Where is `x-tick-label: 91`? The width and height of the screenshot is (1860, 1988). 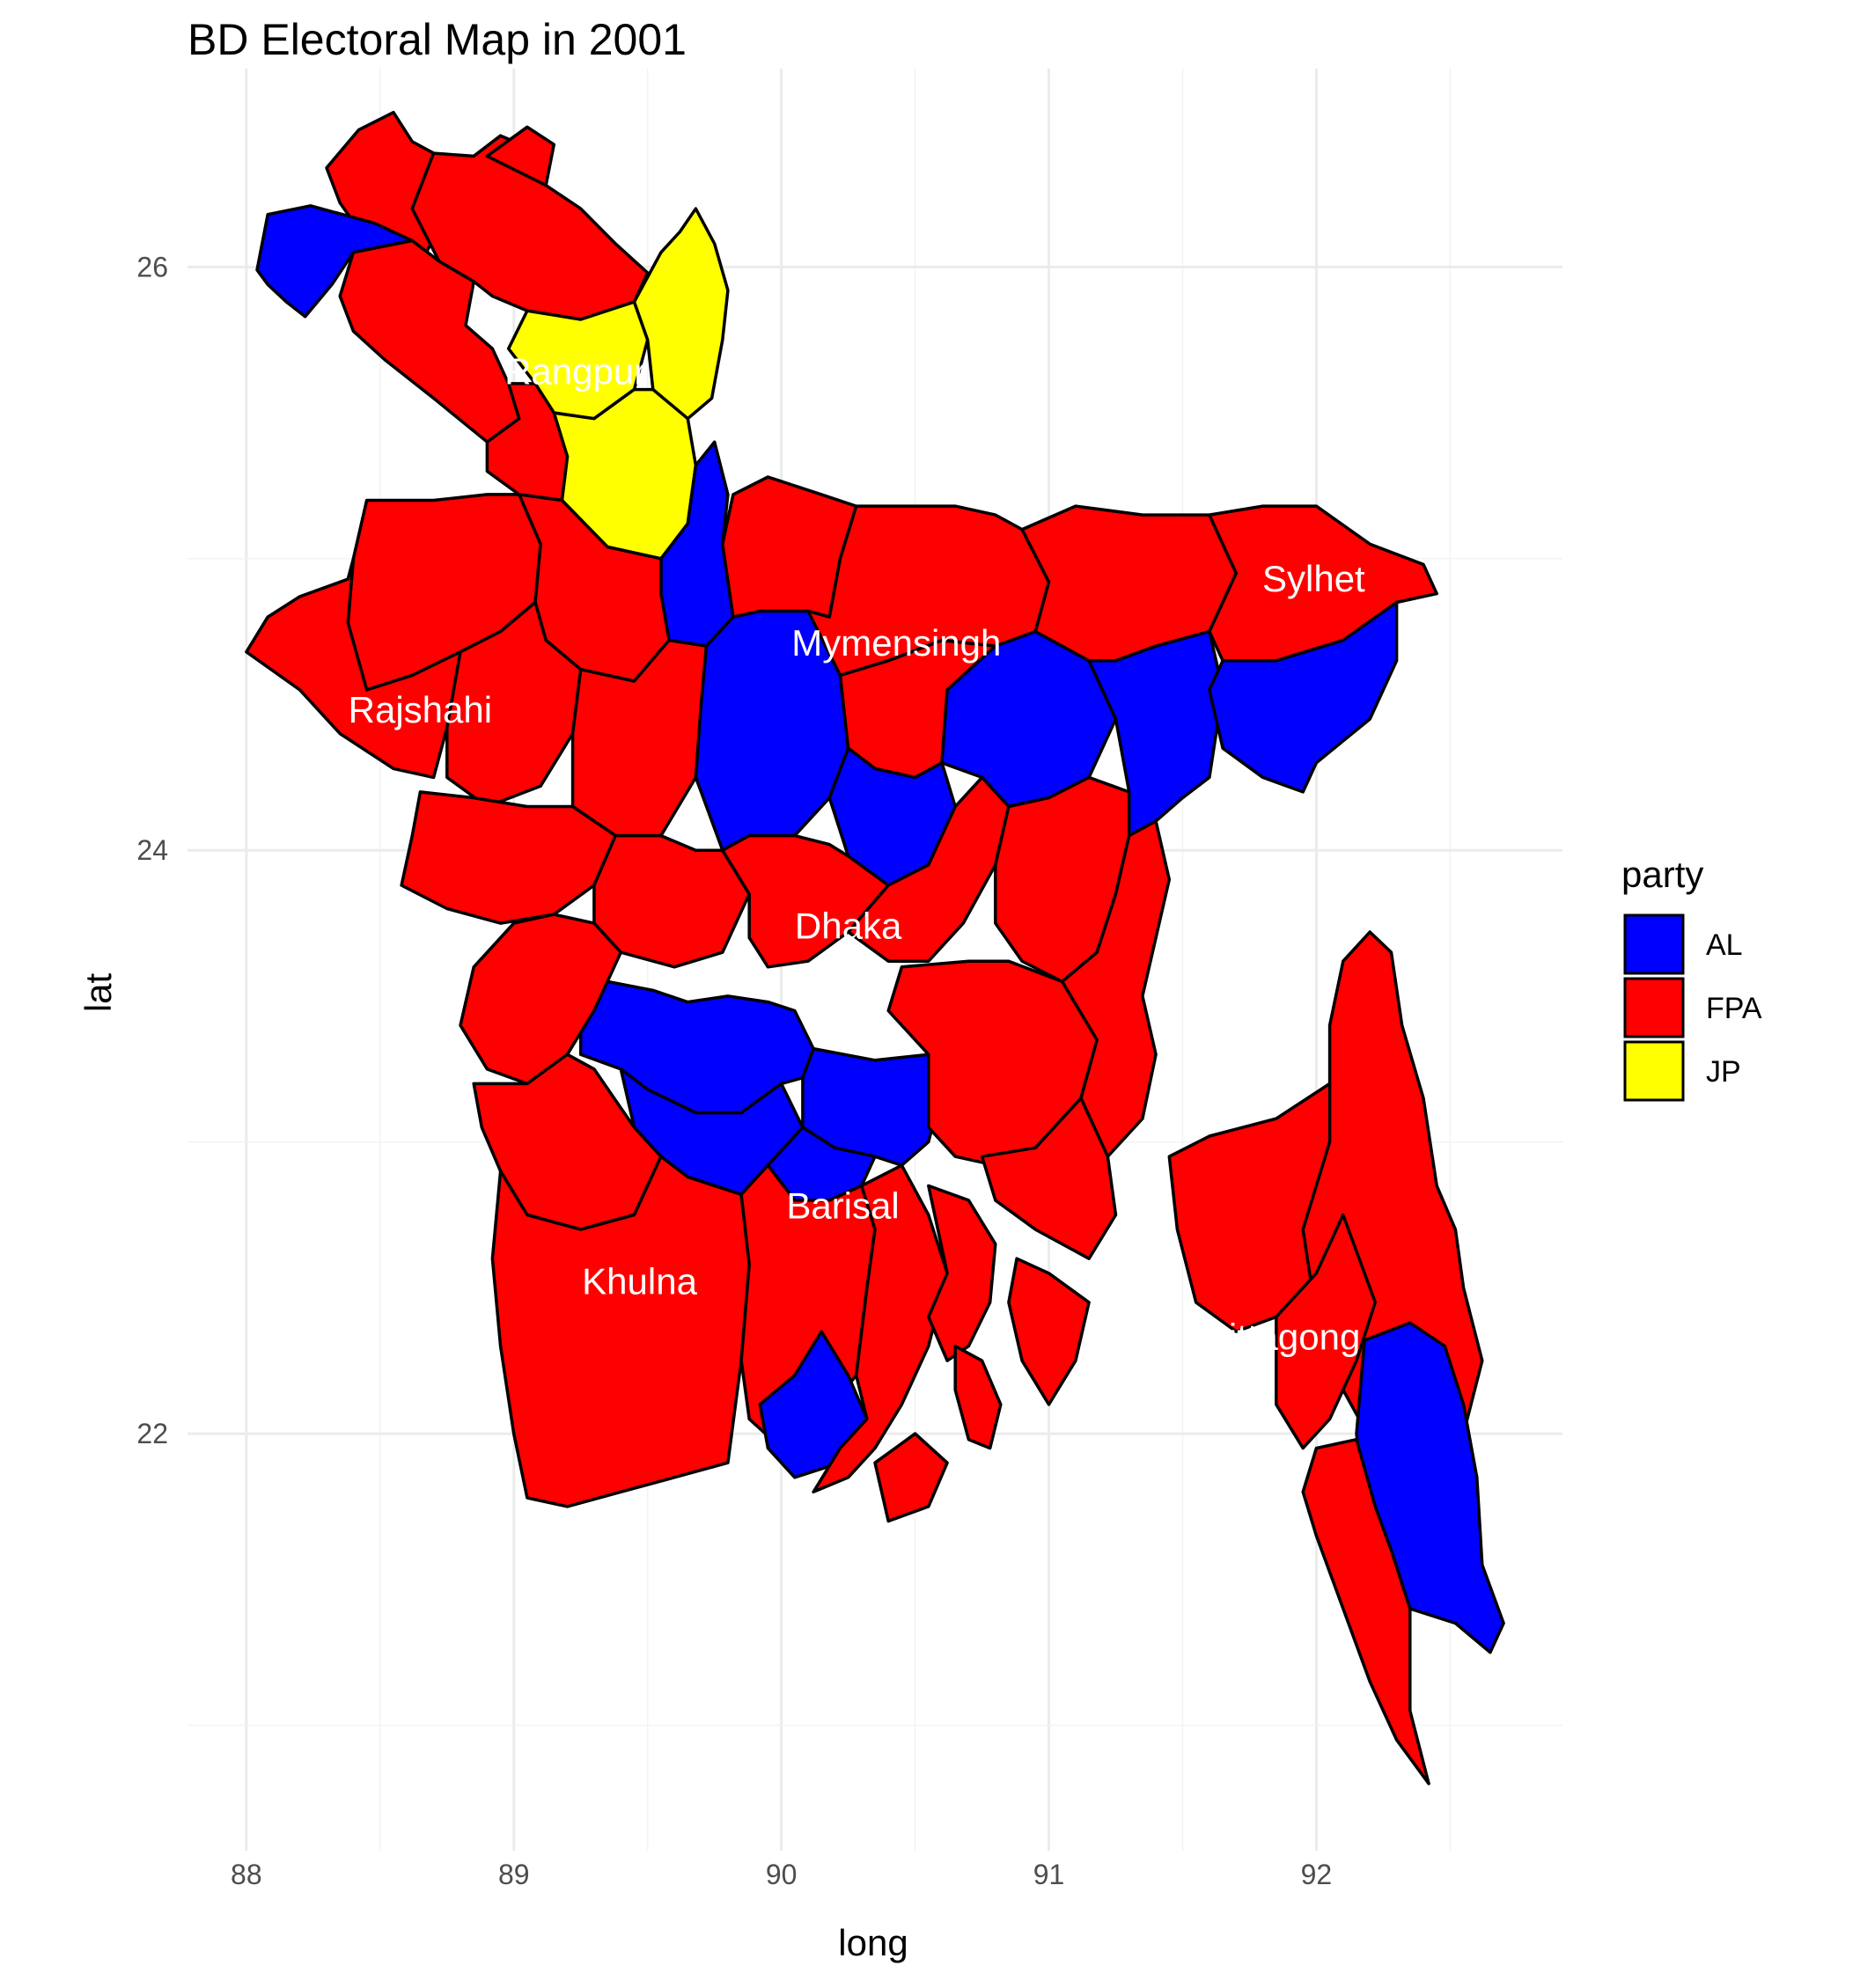
x-tick-label: 91 is located at coordinates (1049, 1875).